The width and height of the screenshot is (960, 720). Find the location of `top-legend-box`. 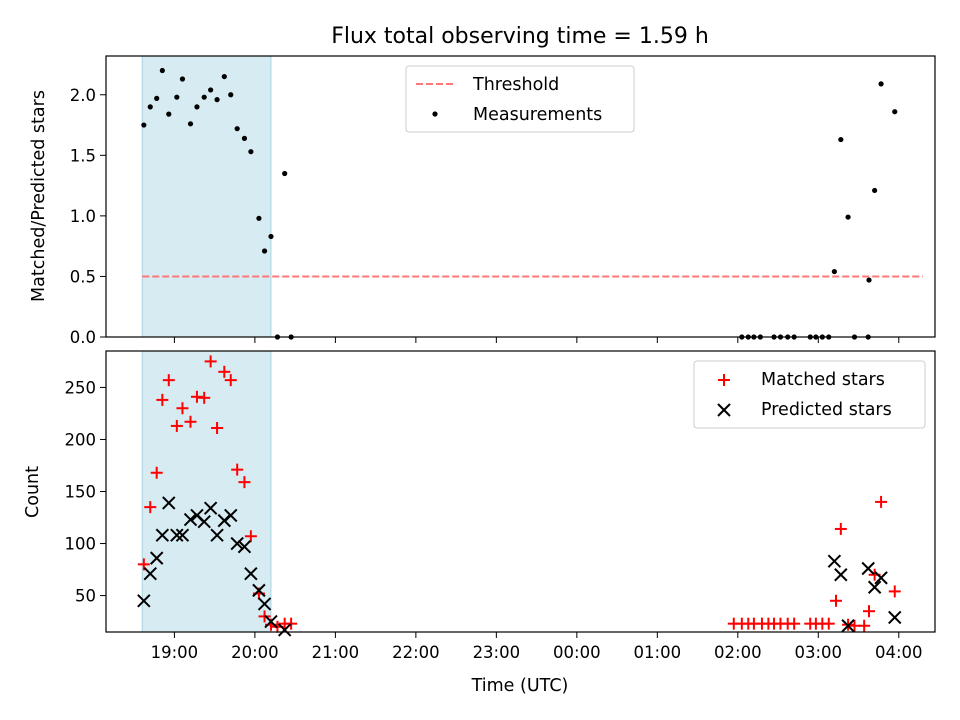

top-legend-box is located at coordinates (520, 99).